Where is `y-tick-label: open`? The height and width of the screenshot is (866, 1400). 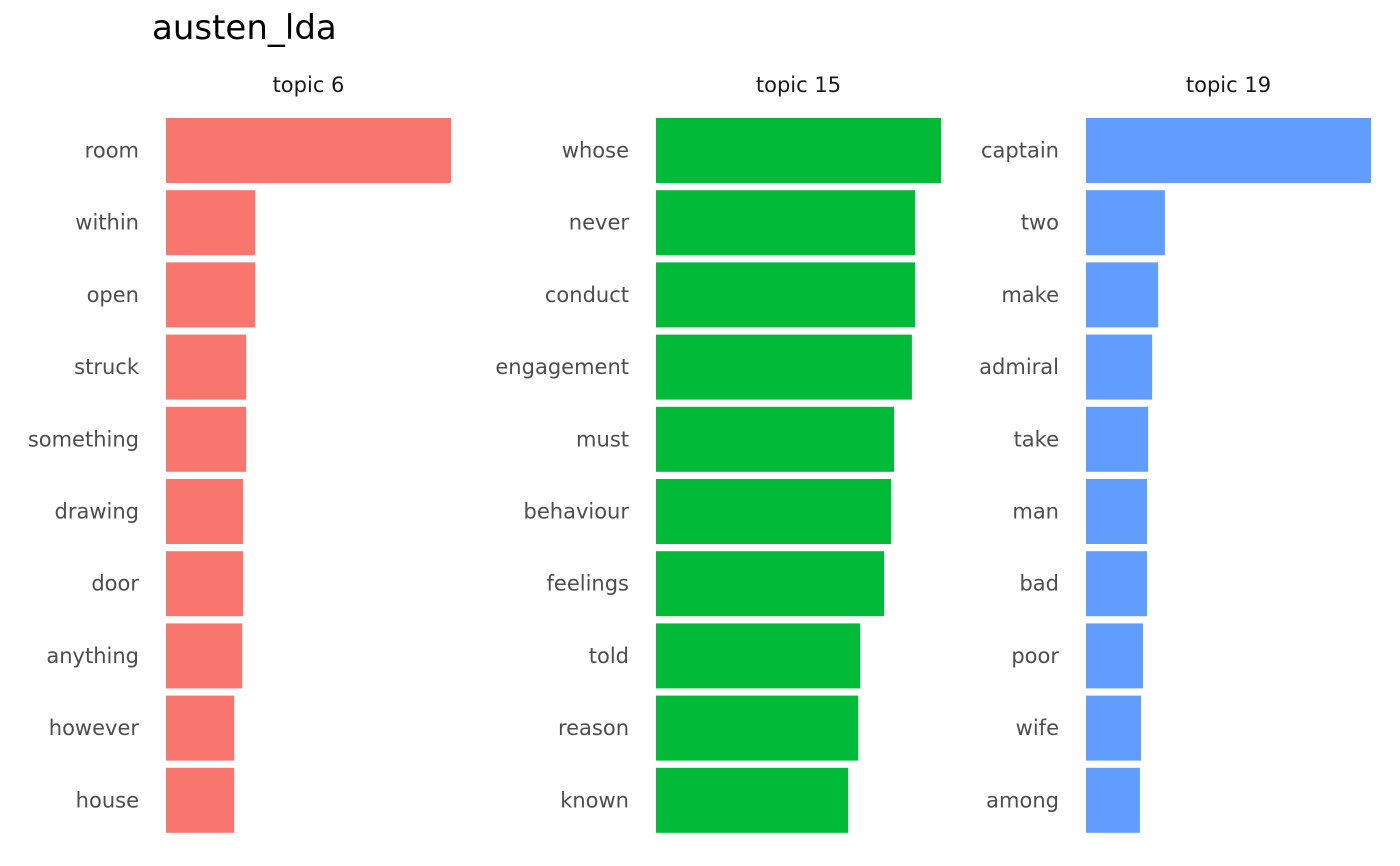 y-tick-label: open is located at coordinates (113, 295).